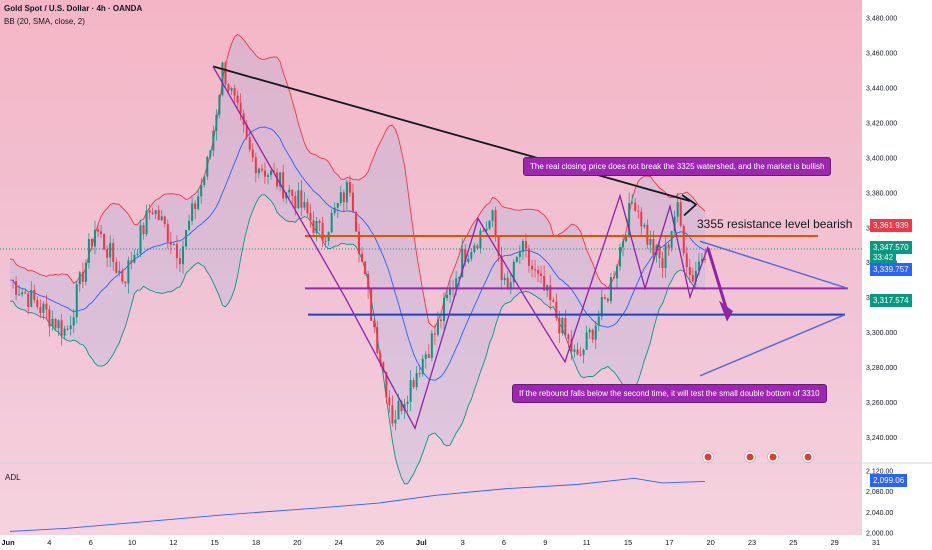 Image resolution: width=932 pixels, height=550 pixels. What do you see at coordinates (717, 278) in the screenshot?
I see `forecast-arrow` at bounding box center [717, 278].